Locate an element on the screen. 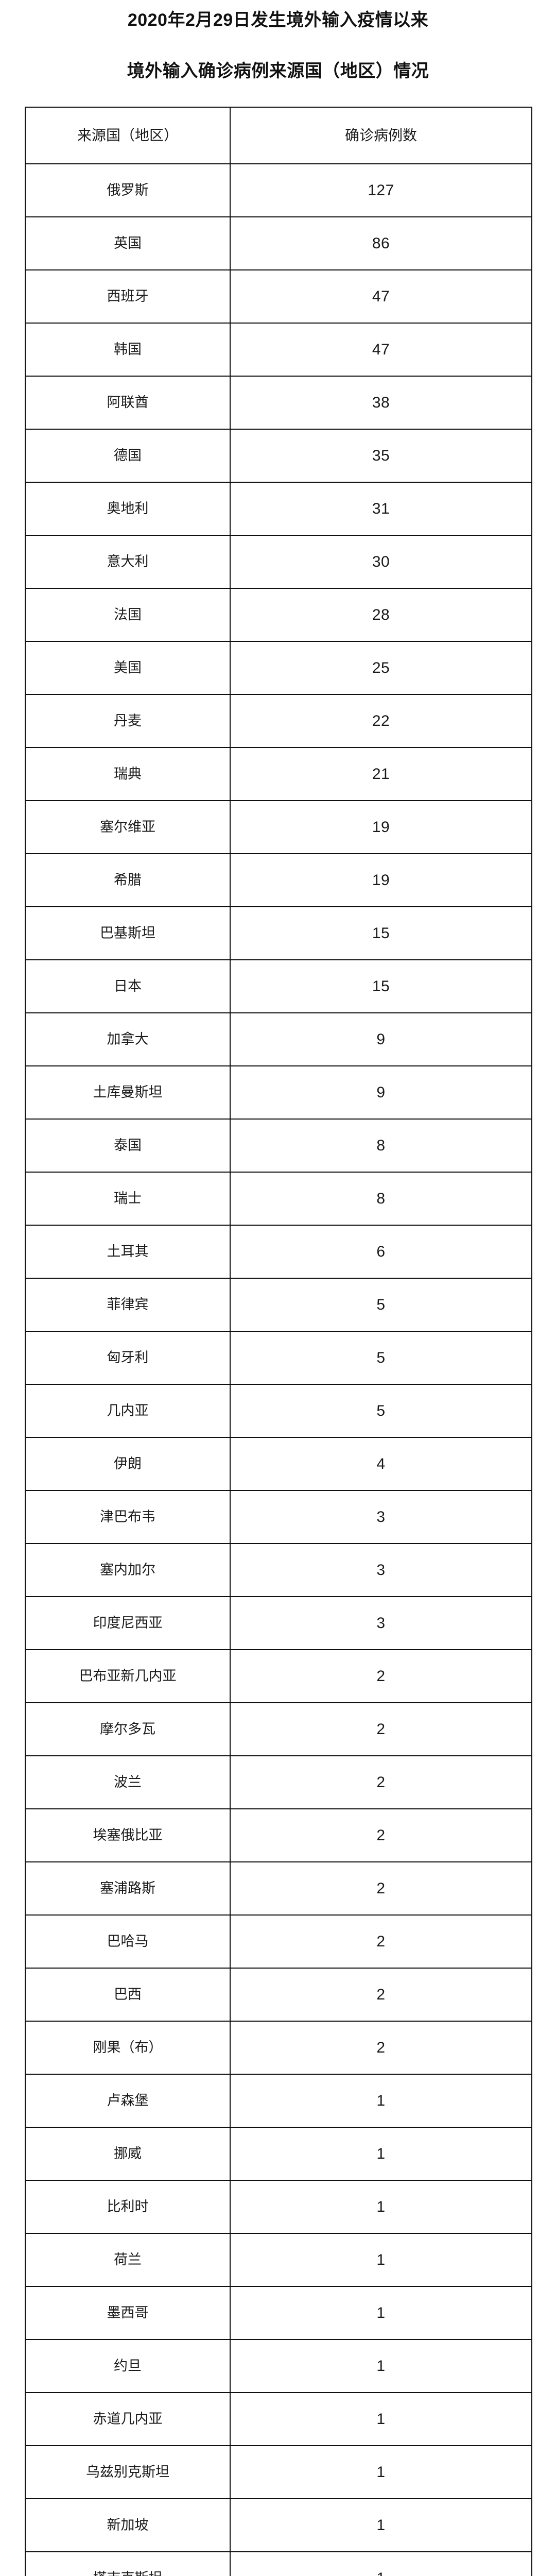 The width and height of the screenshot is (556, 2576). table-row: 巴基斯坦 15 is located at coordinates (278, 933).